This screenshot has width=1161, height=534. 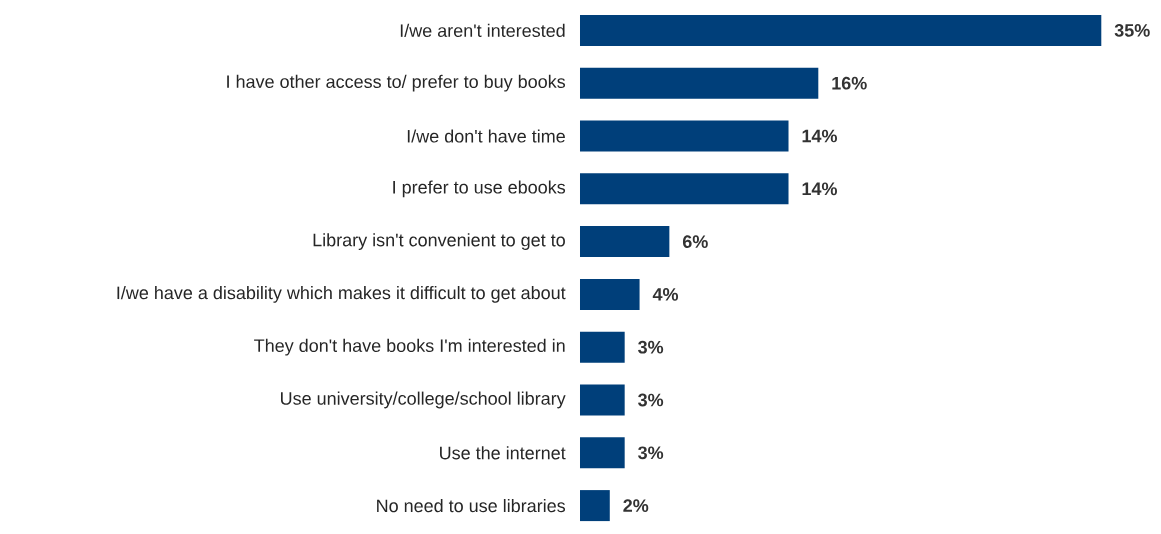 I want to click on data-label: 6%, so click(x=695, y=241).